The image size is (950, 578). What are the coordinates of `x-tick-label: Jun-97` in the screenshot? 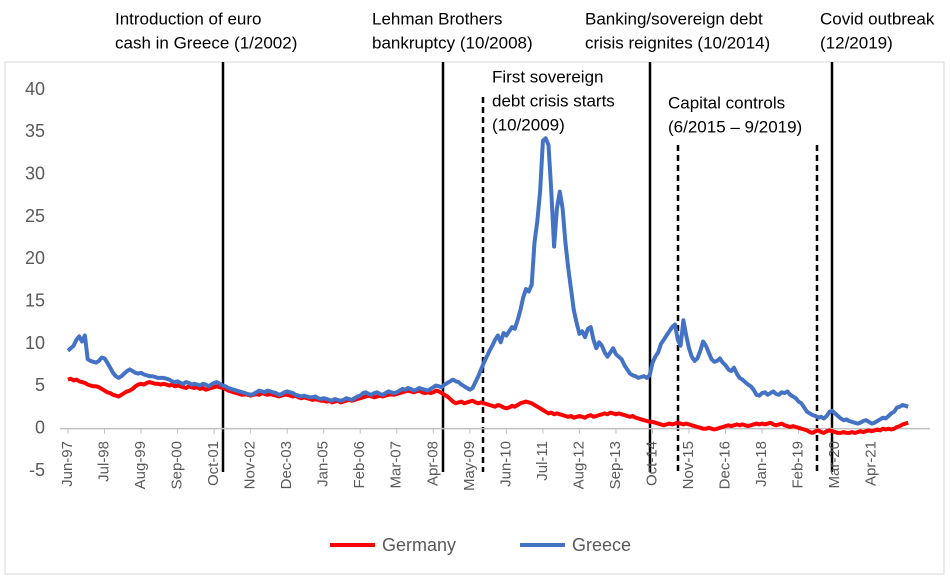 It's located at (67, 464).